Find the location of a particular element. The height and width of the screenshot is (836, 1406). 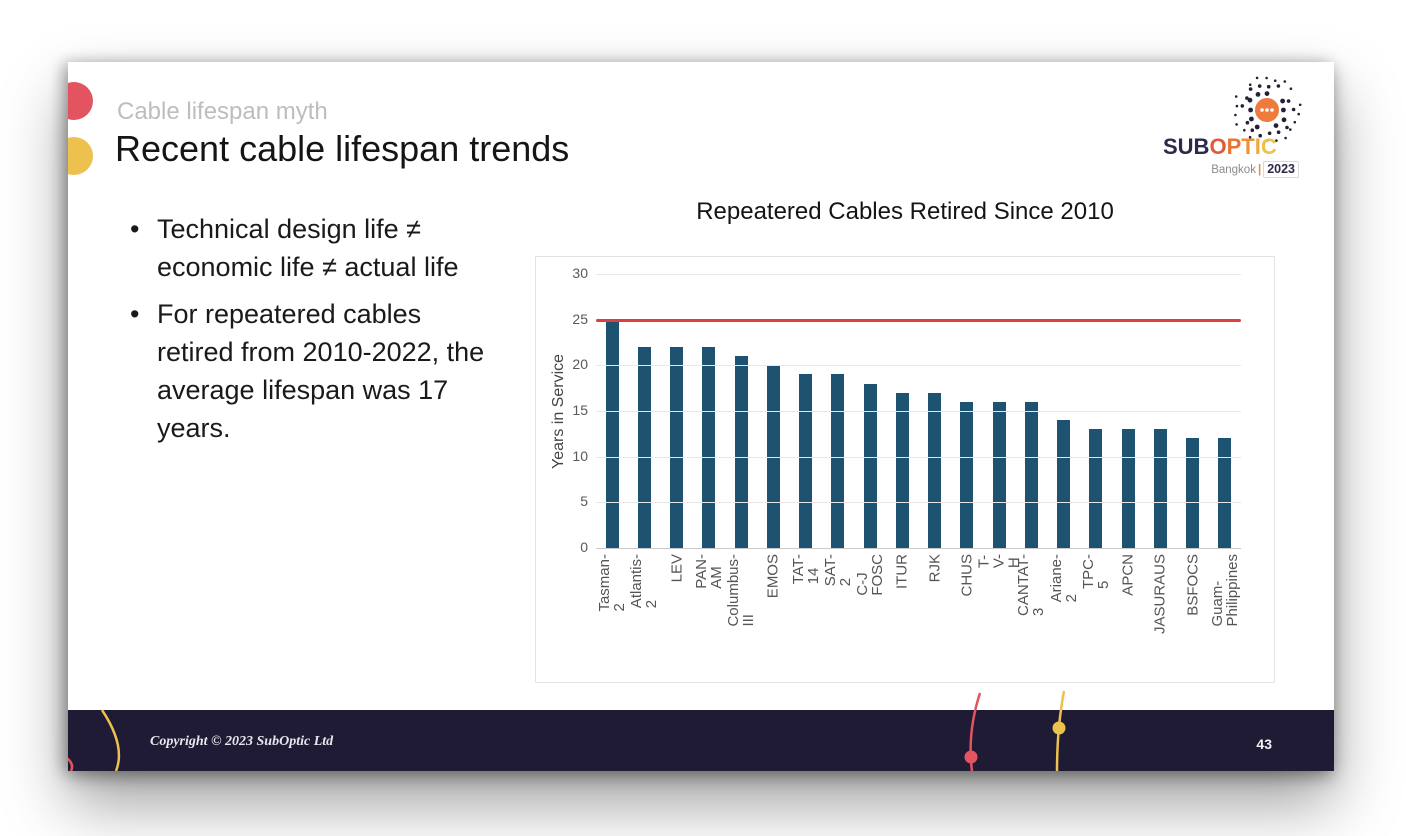

y-axis-tick-label: 20 is located at coordinates (580, 364).